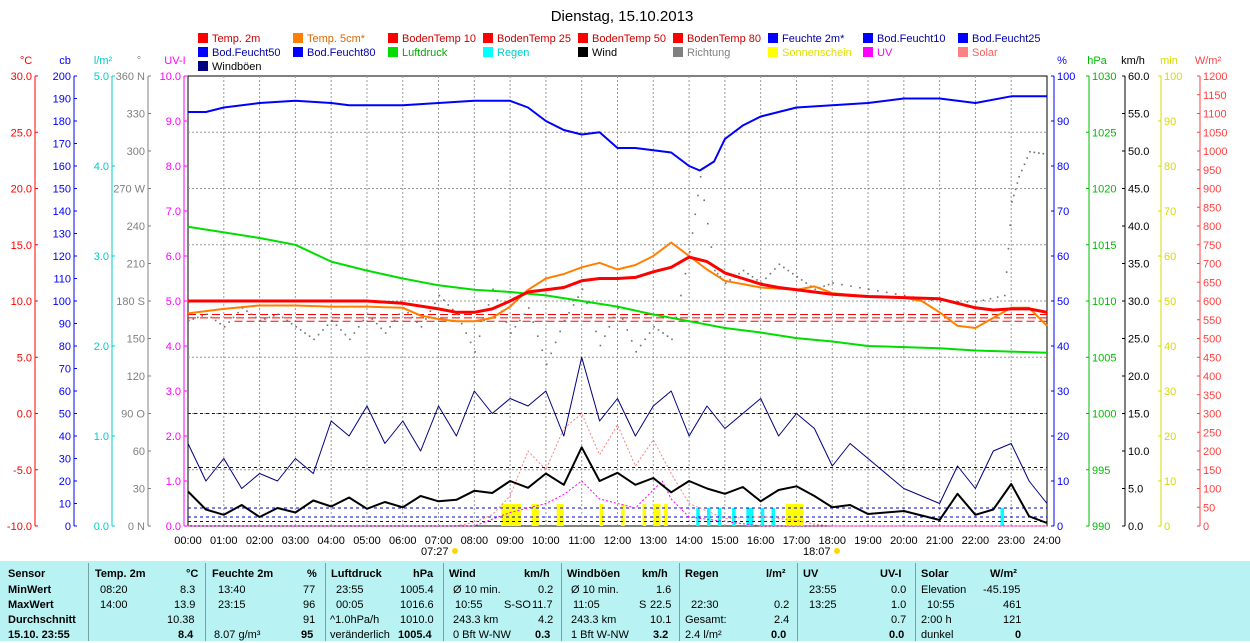  What do you see at coordinates (546, 541) in the screenshot?
I see `x-tick-label: 10:00` at bounding box center [546, 541].